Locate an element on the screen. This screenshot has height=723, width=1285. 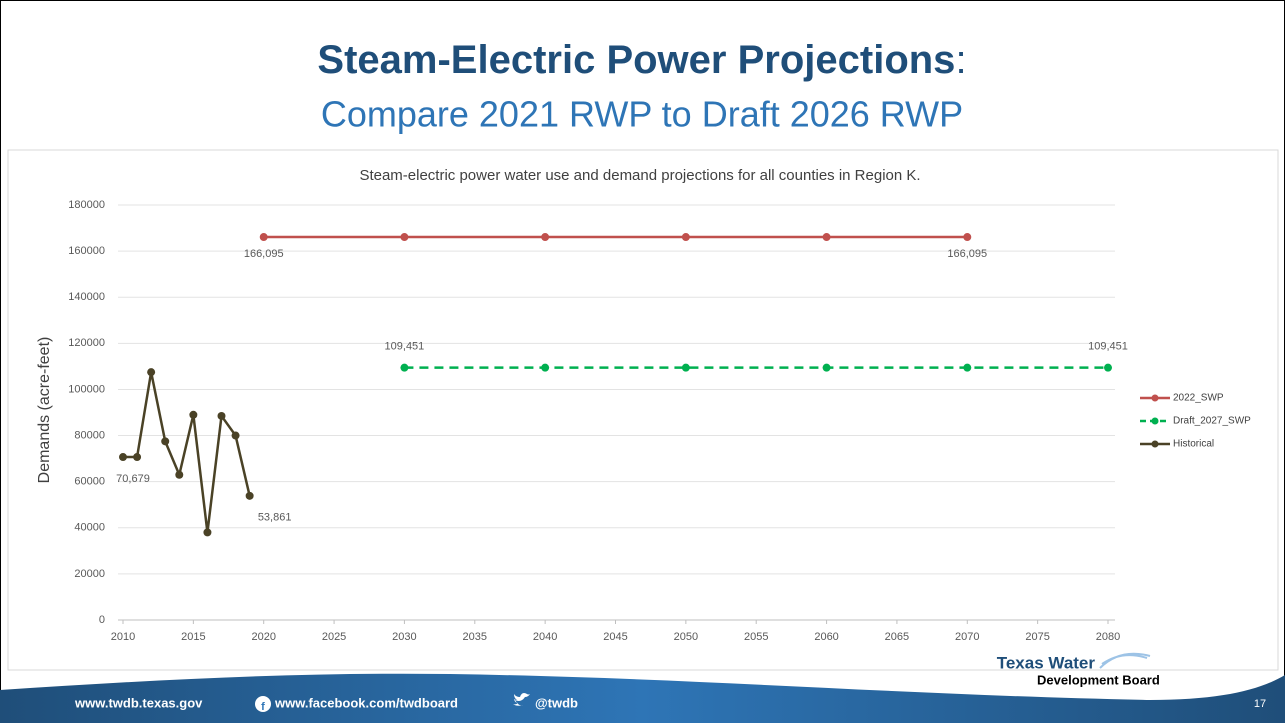
slide-title: Steam-Electric Power Projections: is located at coordinates (641, 60).